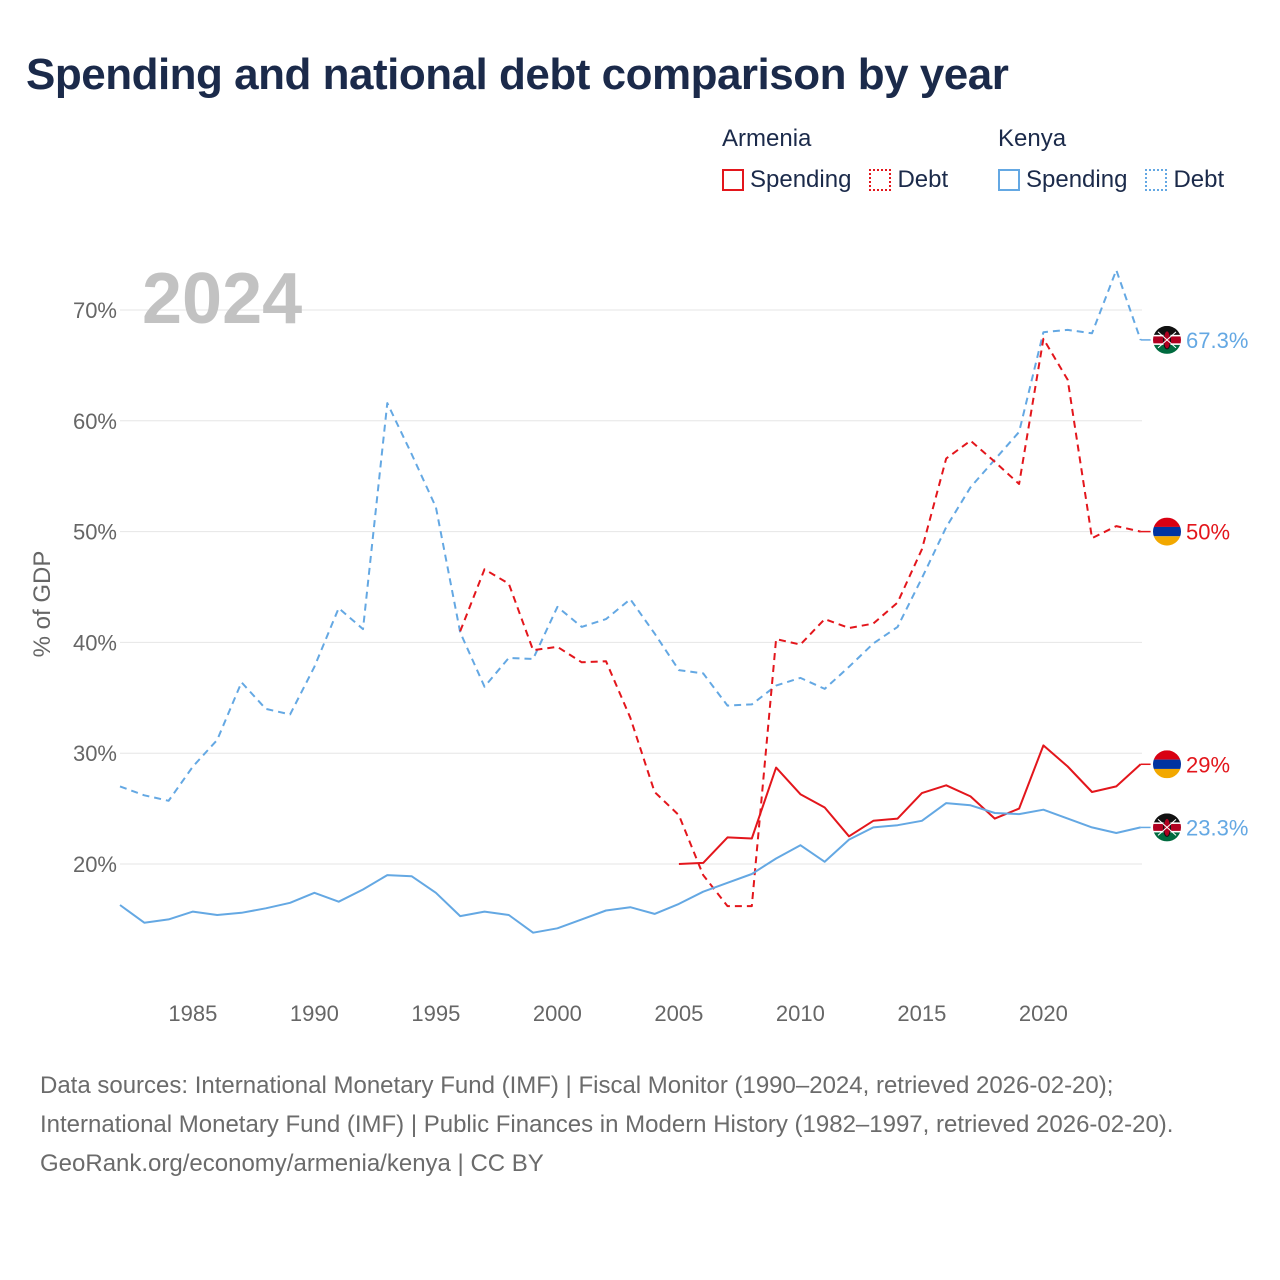  Describe the element at coordinates (835, 159) in the screenshot. I see `legend-armenia: Armenia Spending Debt` at that location.